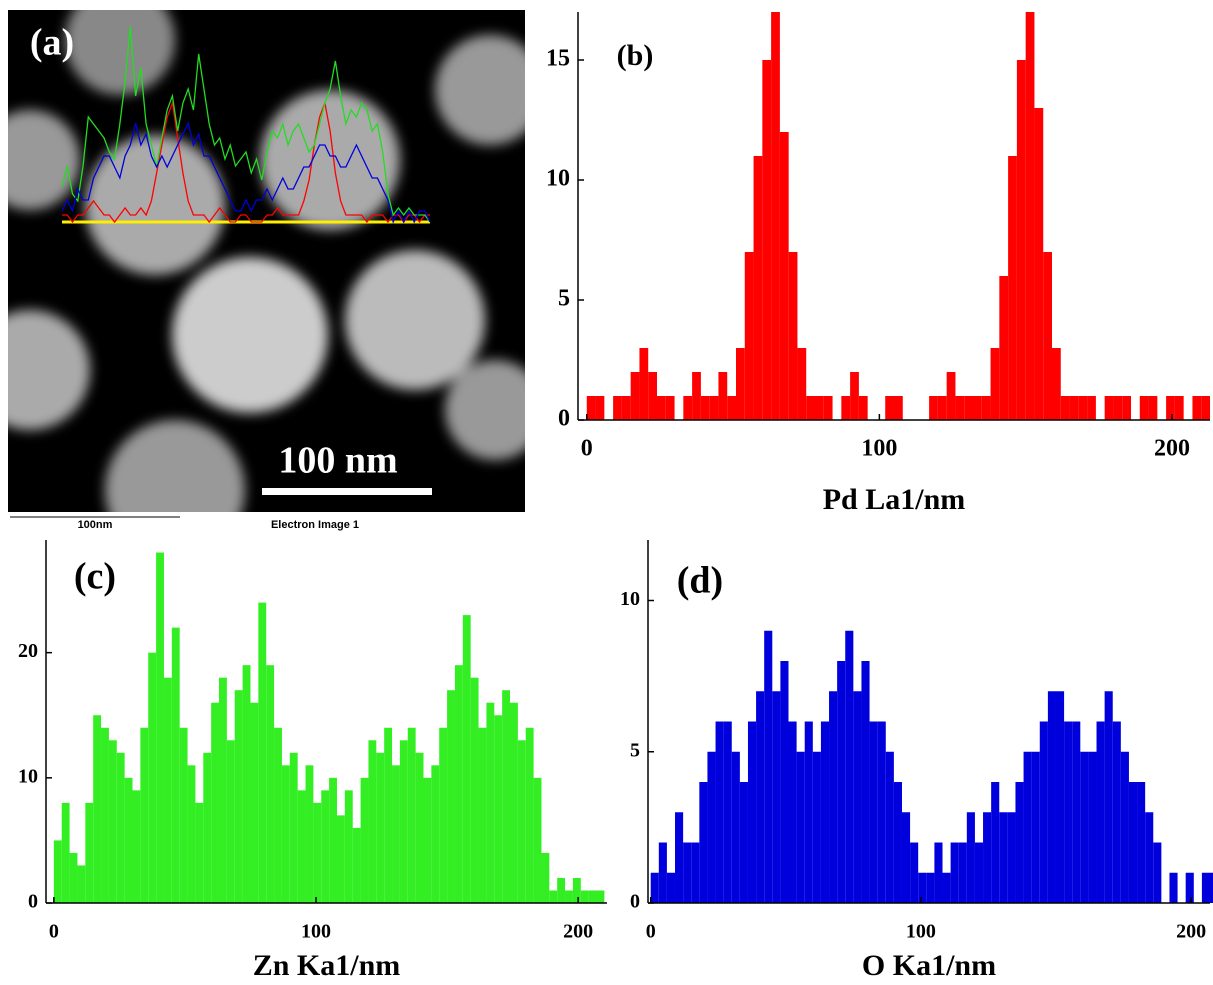 This screenshot has height=985, width=1213. I want to click on y-tick-label: 0, so click(33, 902).